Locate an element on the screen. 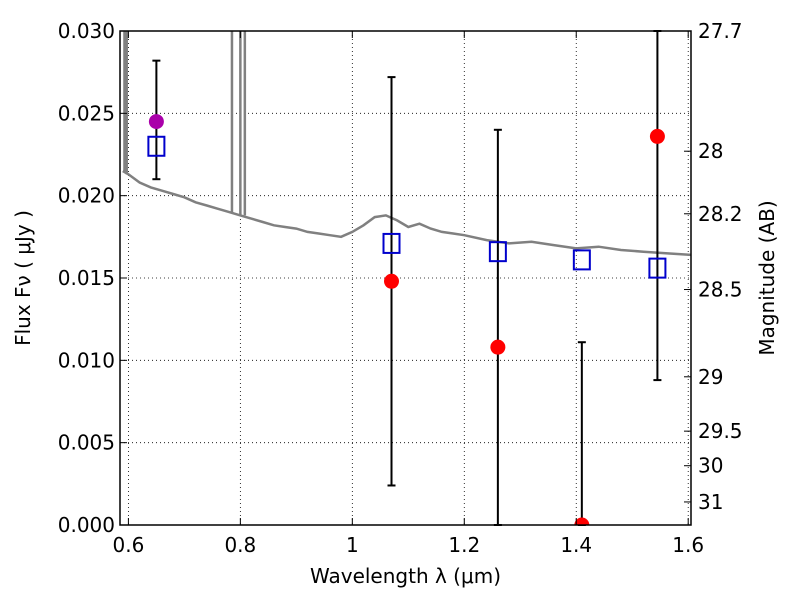 This screenshot has height=600, width=800. y-tick-label: 0.020 is located at coordinates (86, 196).